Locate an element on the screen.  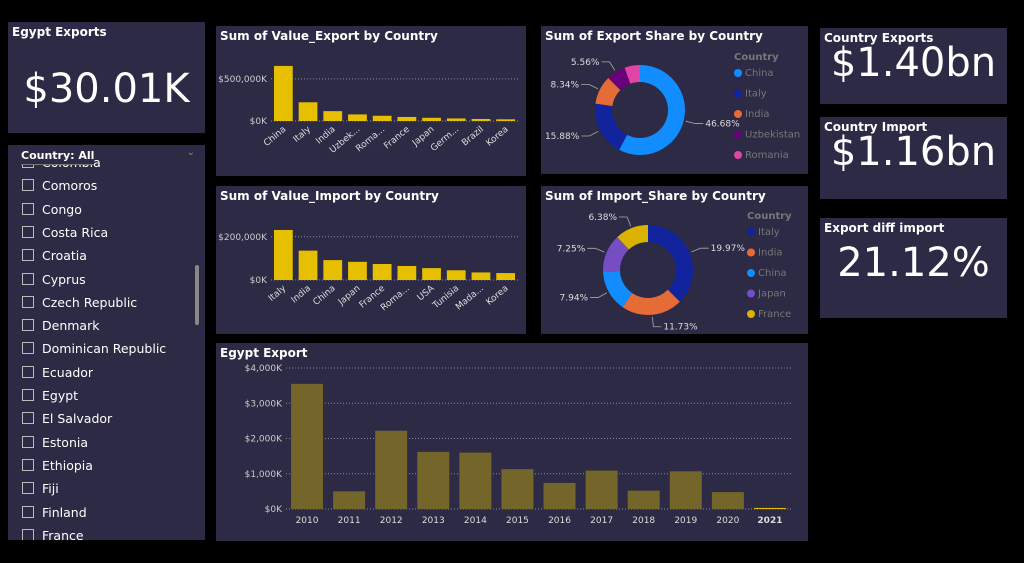
slicer-item: Ecuador is located at coordinates (57, 372).